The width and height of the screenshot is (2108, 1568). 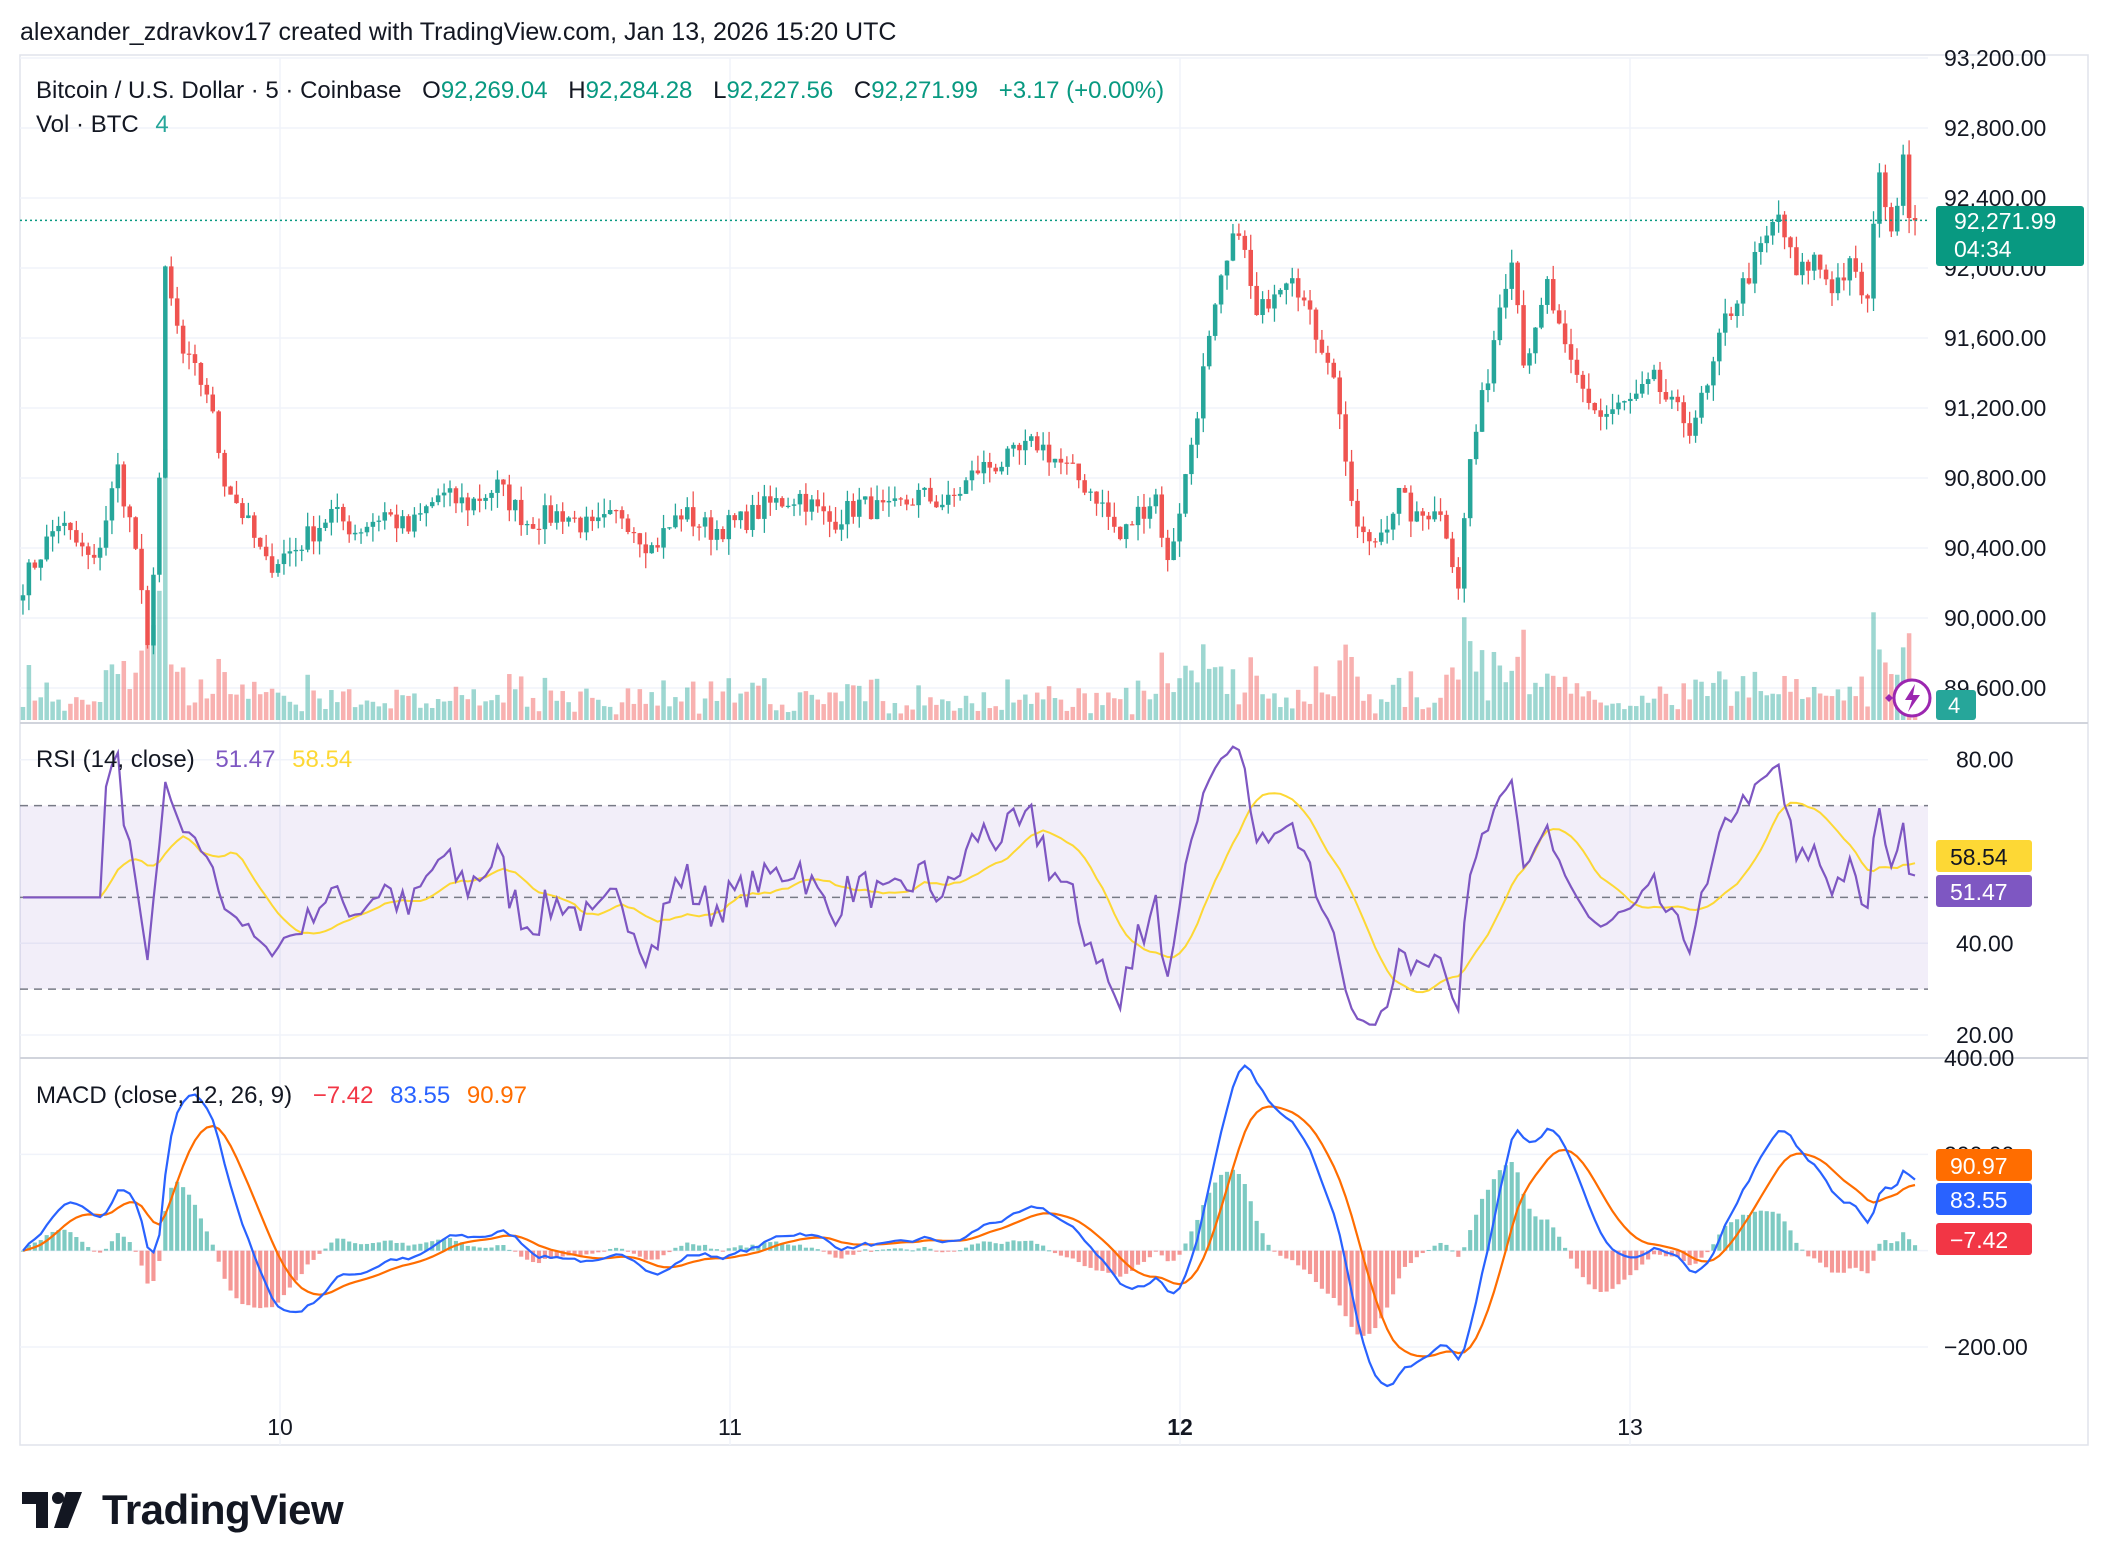 What do you see at coordinates (1908, 698) in the screenshot?
I see `lightning-icon` at bounding box center [1908, 698].